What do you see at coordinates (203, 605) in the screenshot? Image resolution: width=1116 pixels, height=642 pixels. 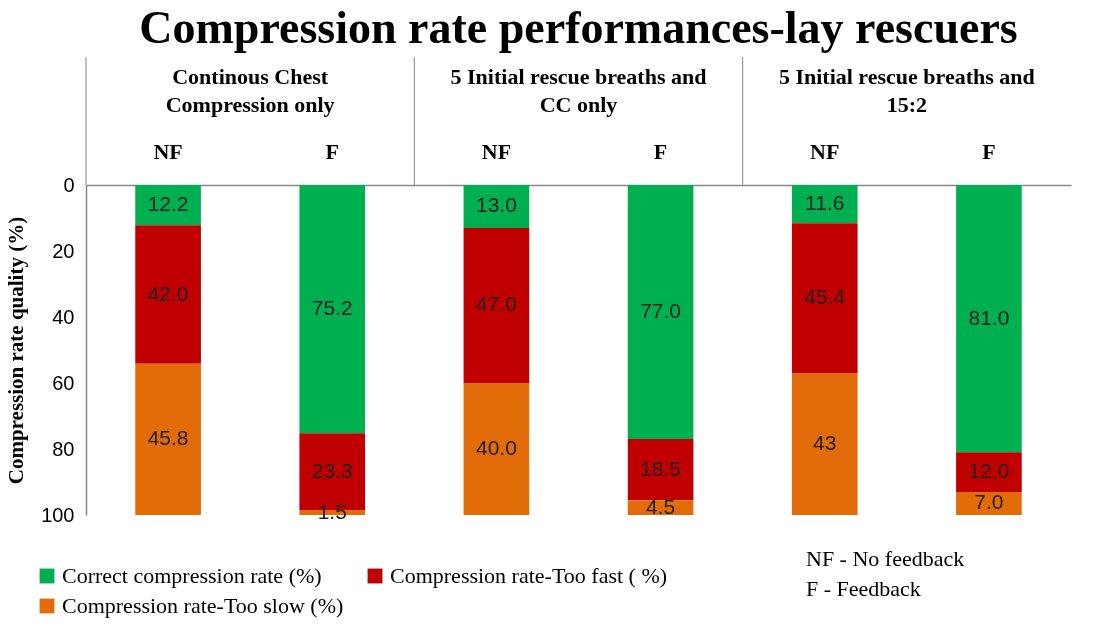 I see `legend-label: Compression rate-Too slow (%)` at bounding box center [203, 605].